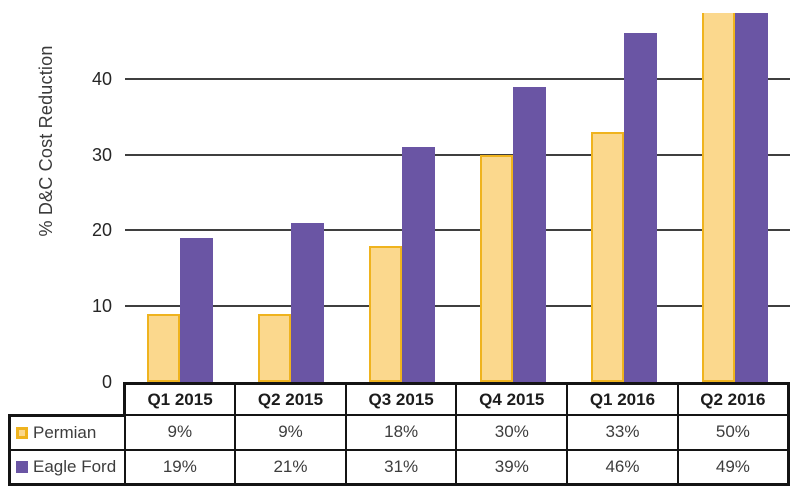  What do you see at coordinates (308, 302) in the screenshot?
I see `bar-eagle-ford-q2-2015` at bounding box center [308, 302].